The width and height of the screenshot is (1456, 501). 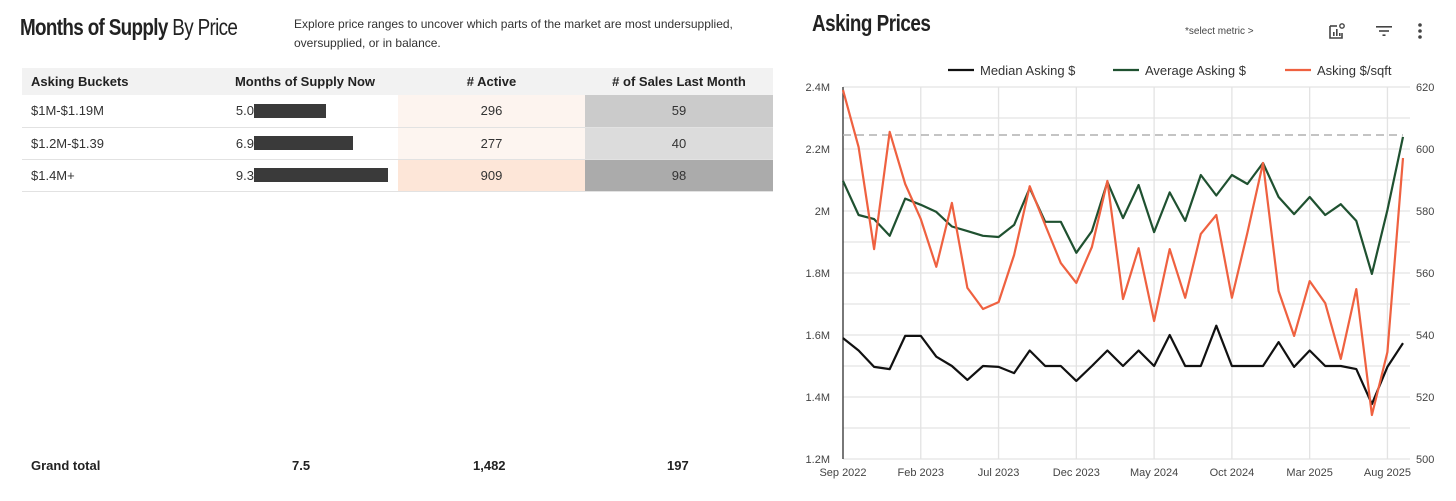 I want to click on x-tick-label: Feb 2023, so click(x=921, y=473).